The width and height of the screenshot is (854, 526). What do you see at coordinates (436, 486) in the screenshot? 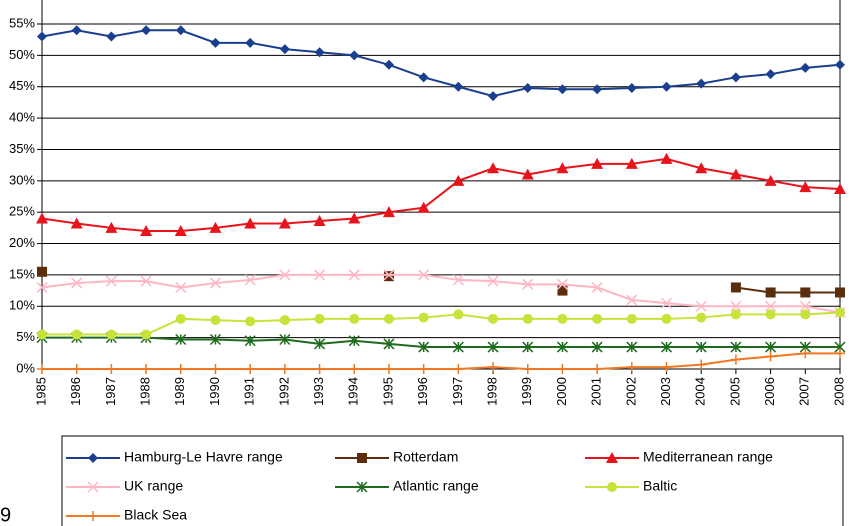
I see `legend-label: Atlantic range` at bounding box center [436, 486].